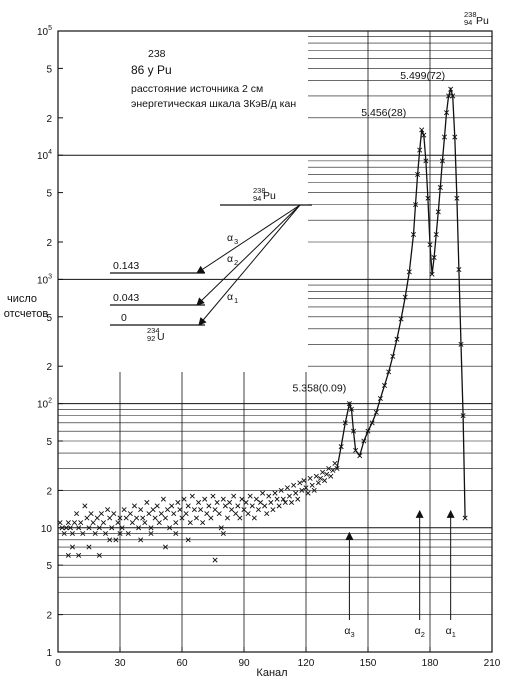  What do you see at coordinates (49, 69) in the screenshot?
I see `y-tick-label: 5` at bounding box center [49, 69].